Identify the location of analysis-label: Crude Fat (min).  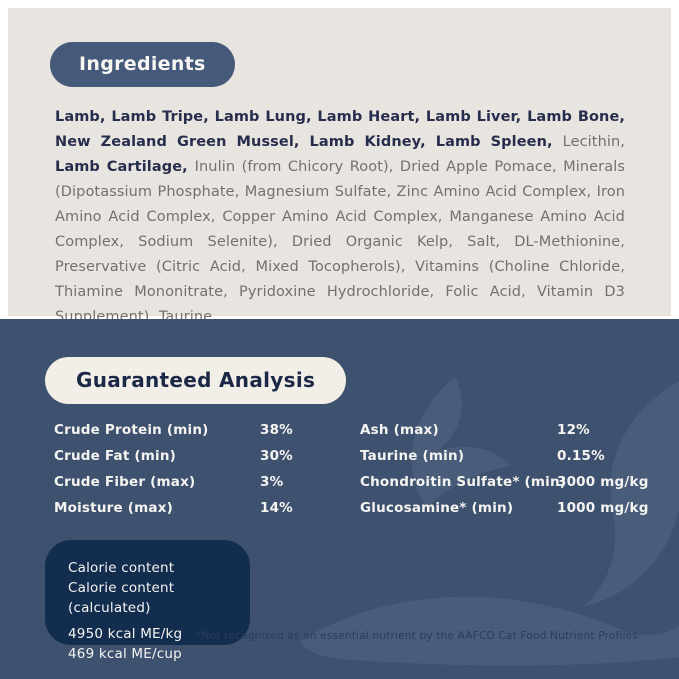
(115, 456).